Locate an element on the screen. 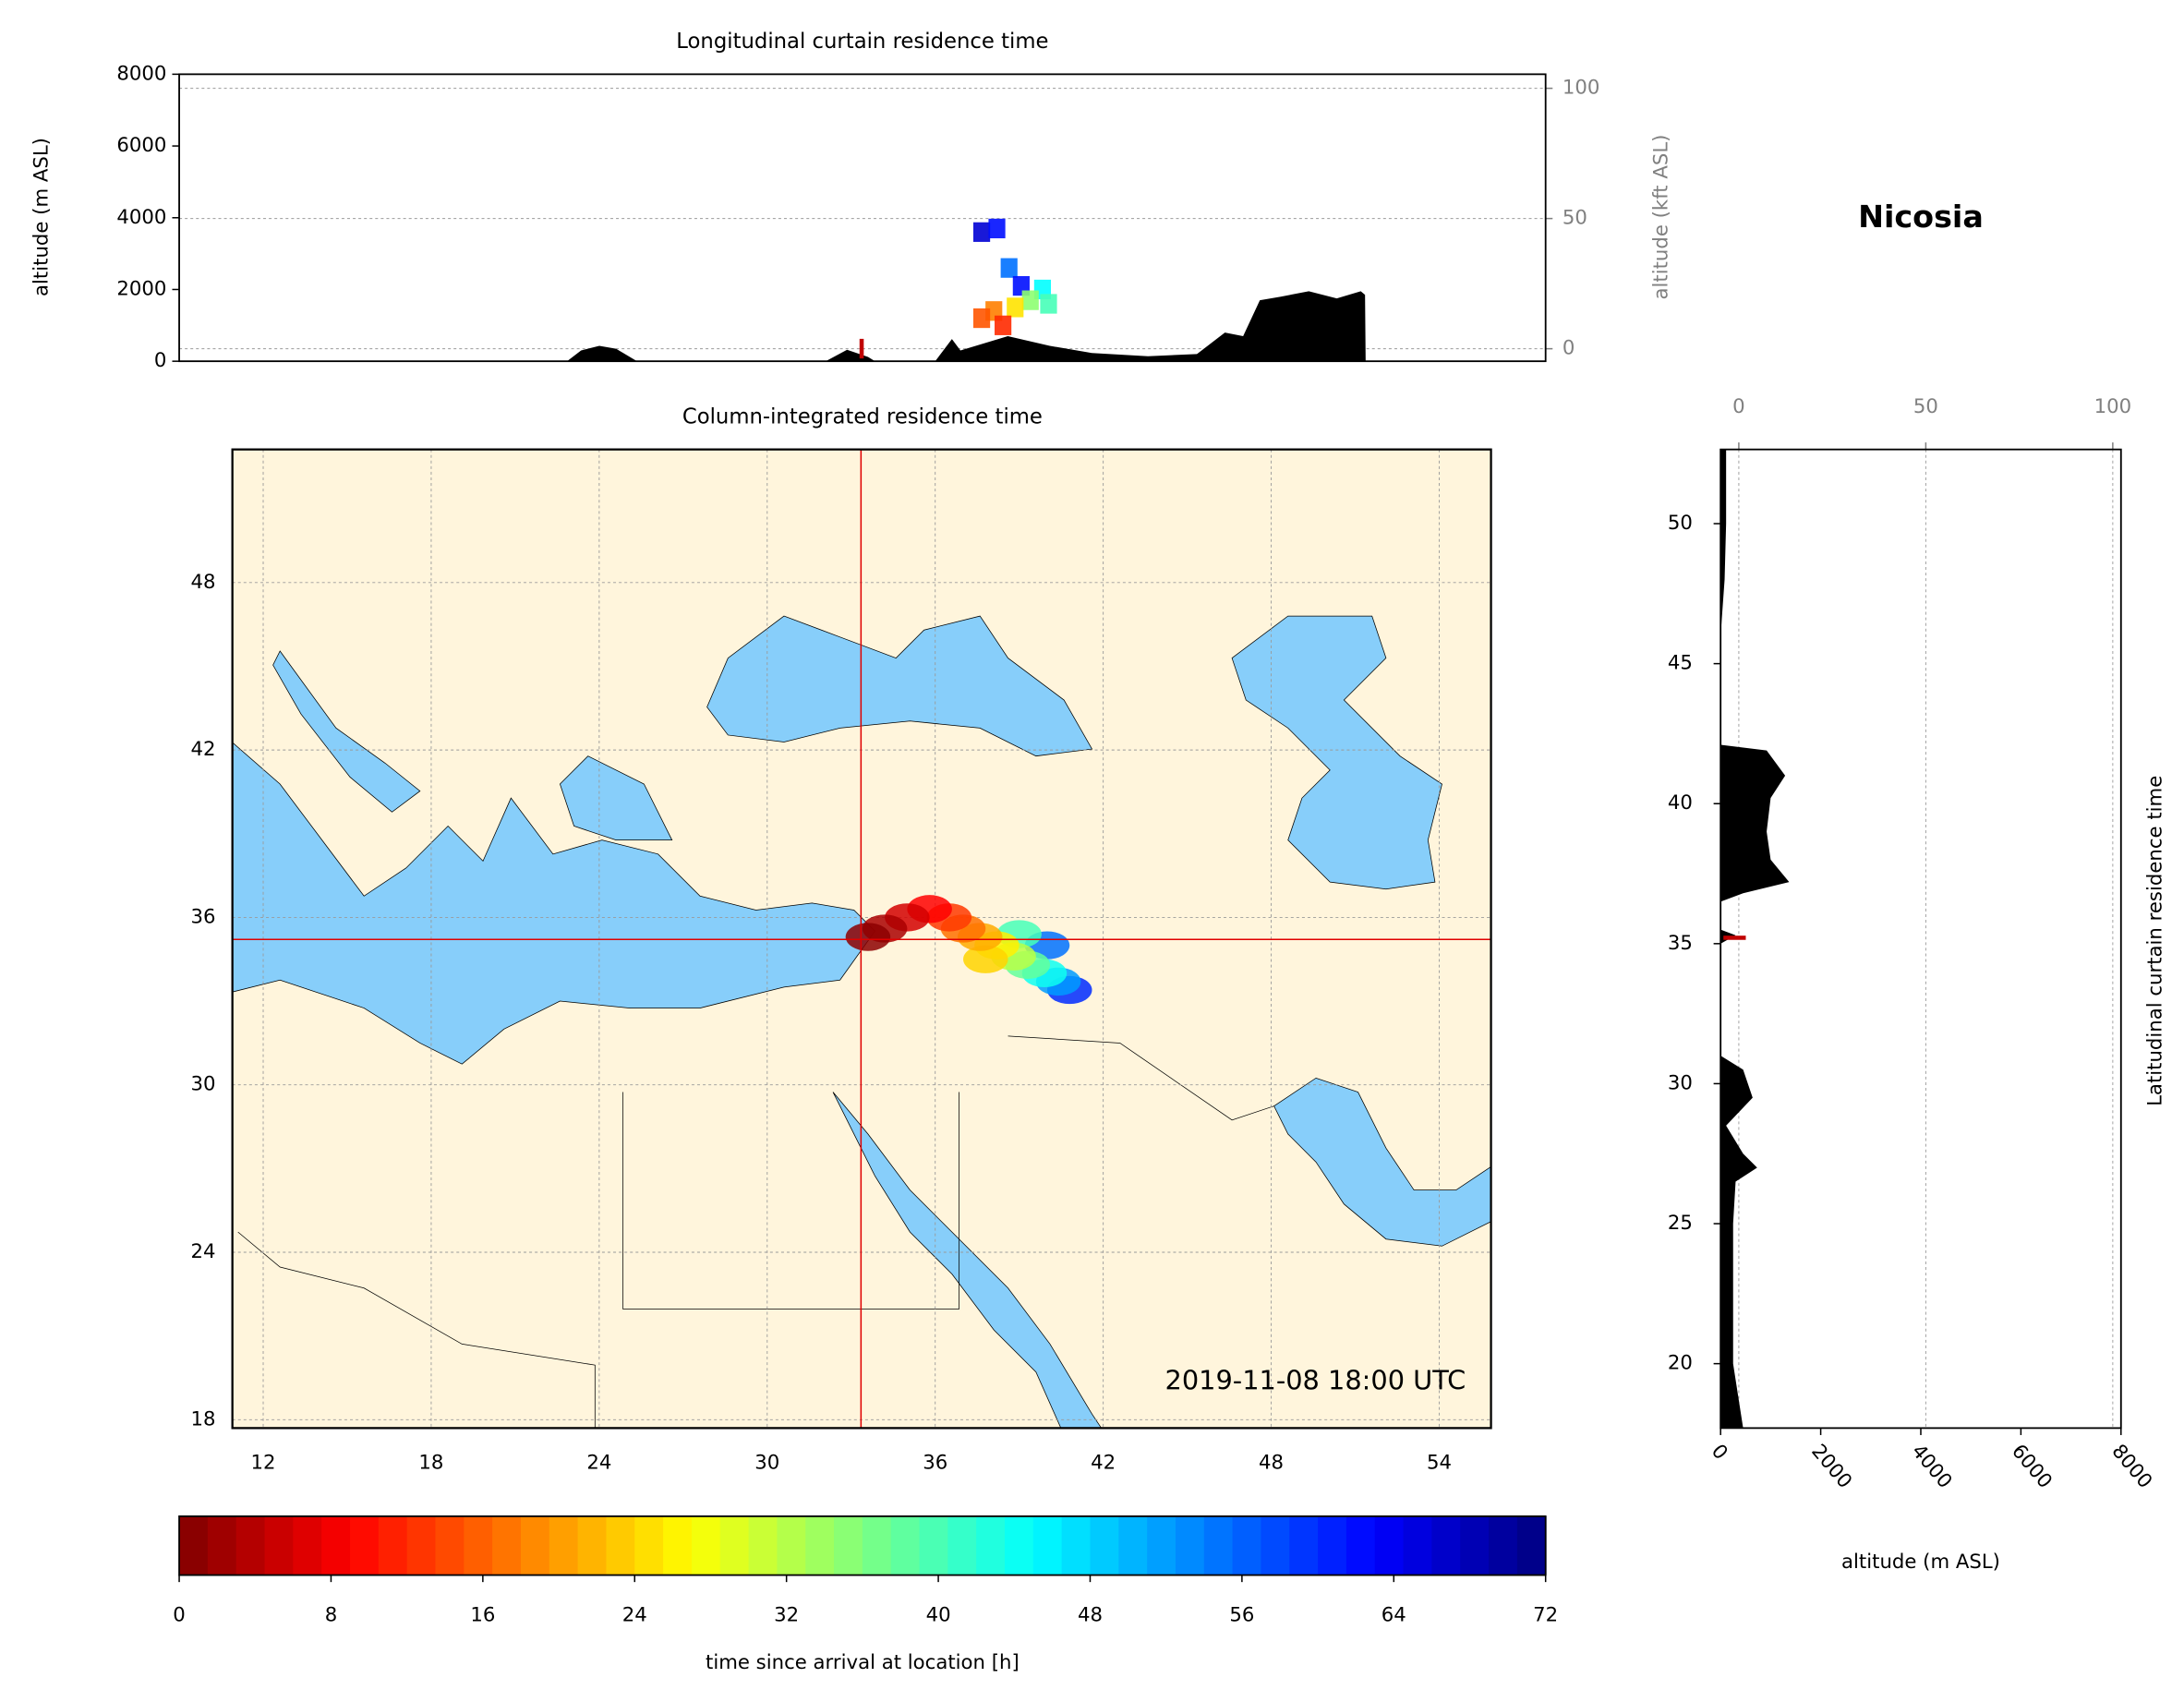 The image size is (2184, 1702). x-axis-label: altitude (m ASL) is located at coordinates (1920, 1562).